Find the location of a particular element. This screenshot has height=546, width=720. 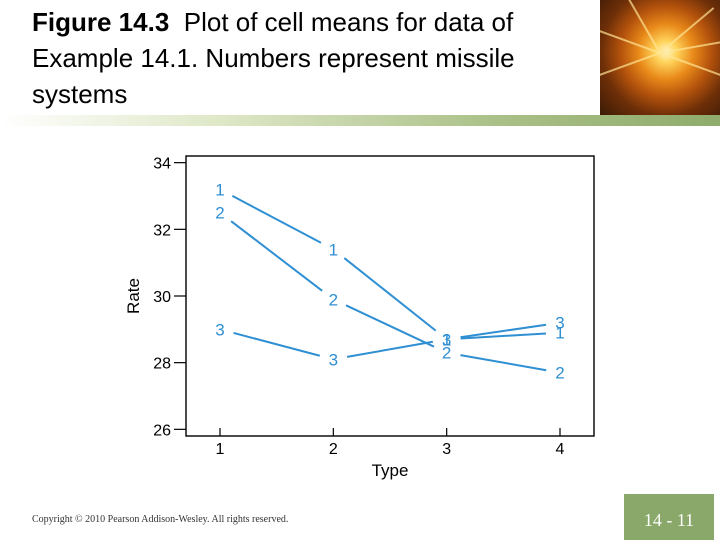

slide-number: 14 - 11 is located at coordinates (669, 517).